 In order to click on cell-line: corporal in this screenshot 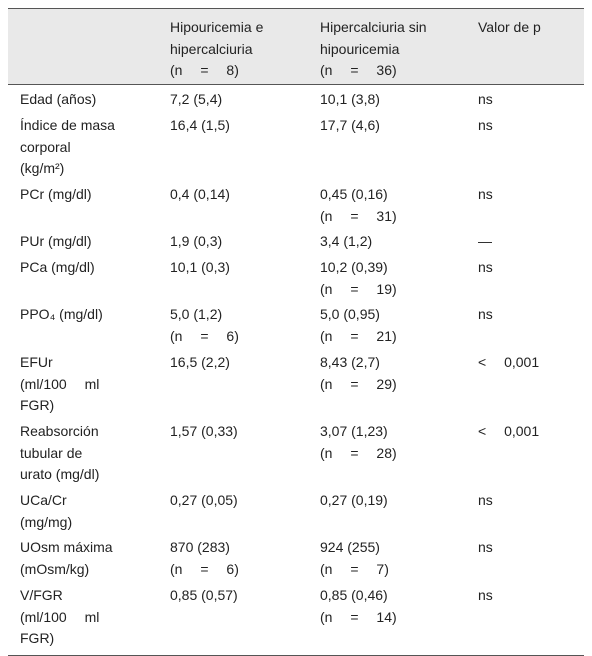, I will do `click(45, 146)`.